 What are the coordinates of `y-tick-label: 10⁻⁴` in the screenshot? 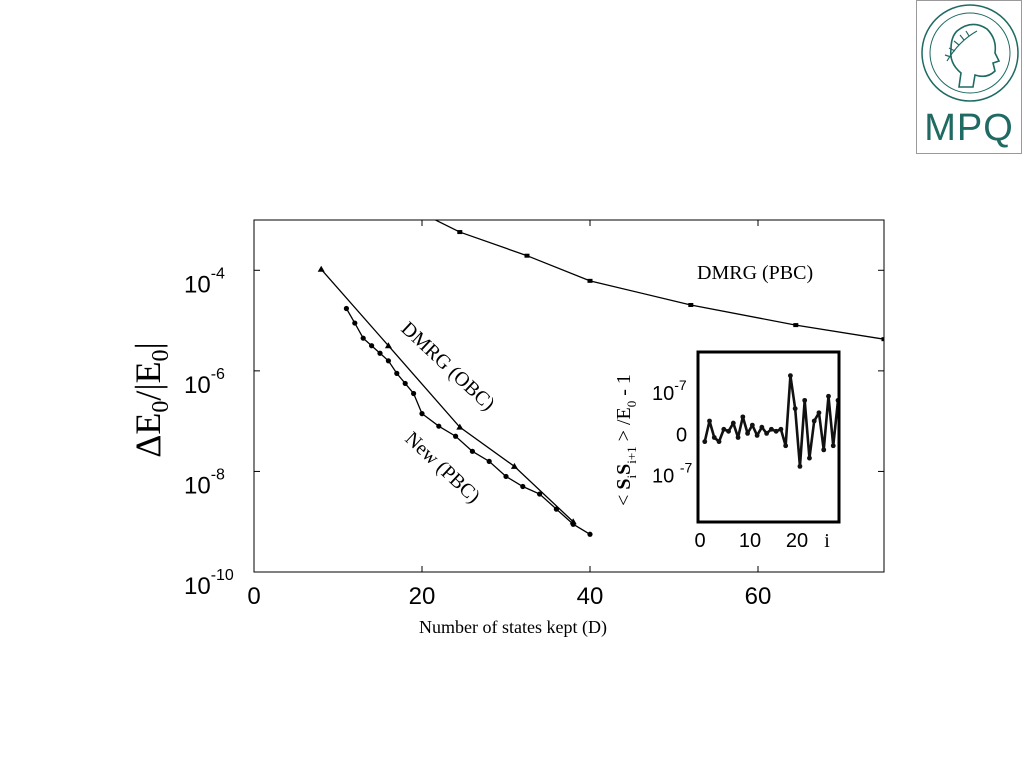 It's located at (204, 281).